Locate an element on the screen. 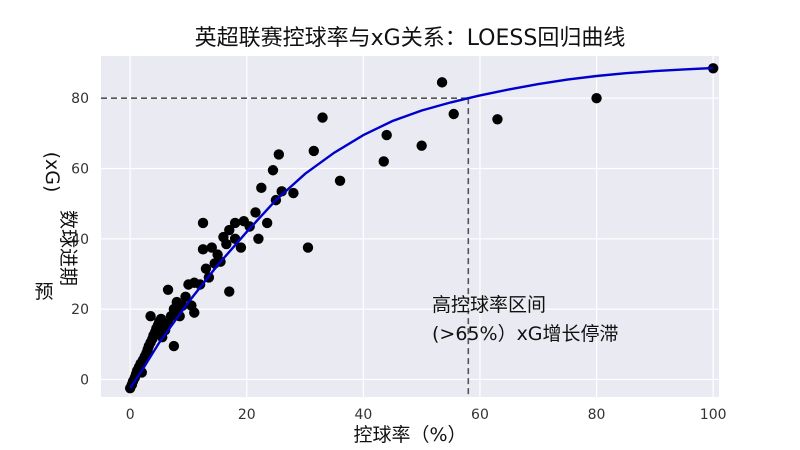 This screenshot has height=450, width=800. y-axis-title-line-1: 数球进期 is located at coordinates (68, 248).